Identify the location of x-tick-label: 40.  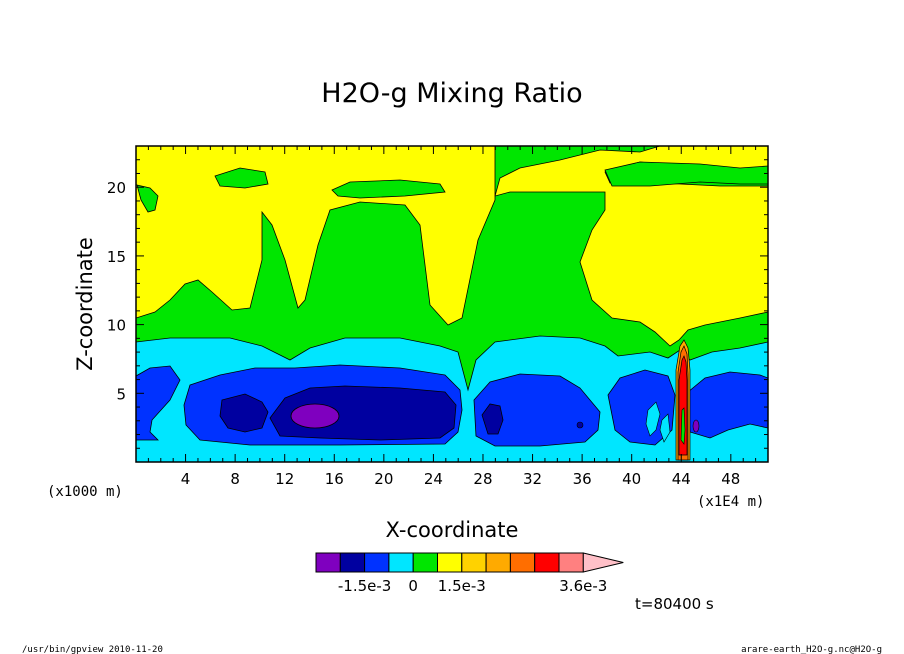
(631, 479).